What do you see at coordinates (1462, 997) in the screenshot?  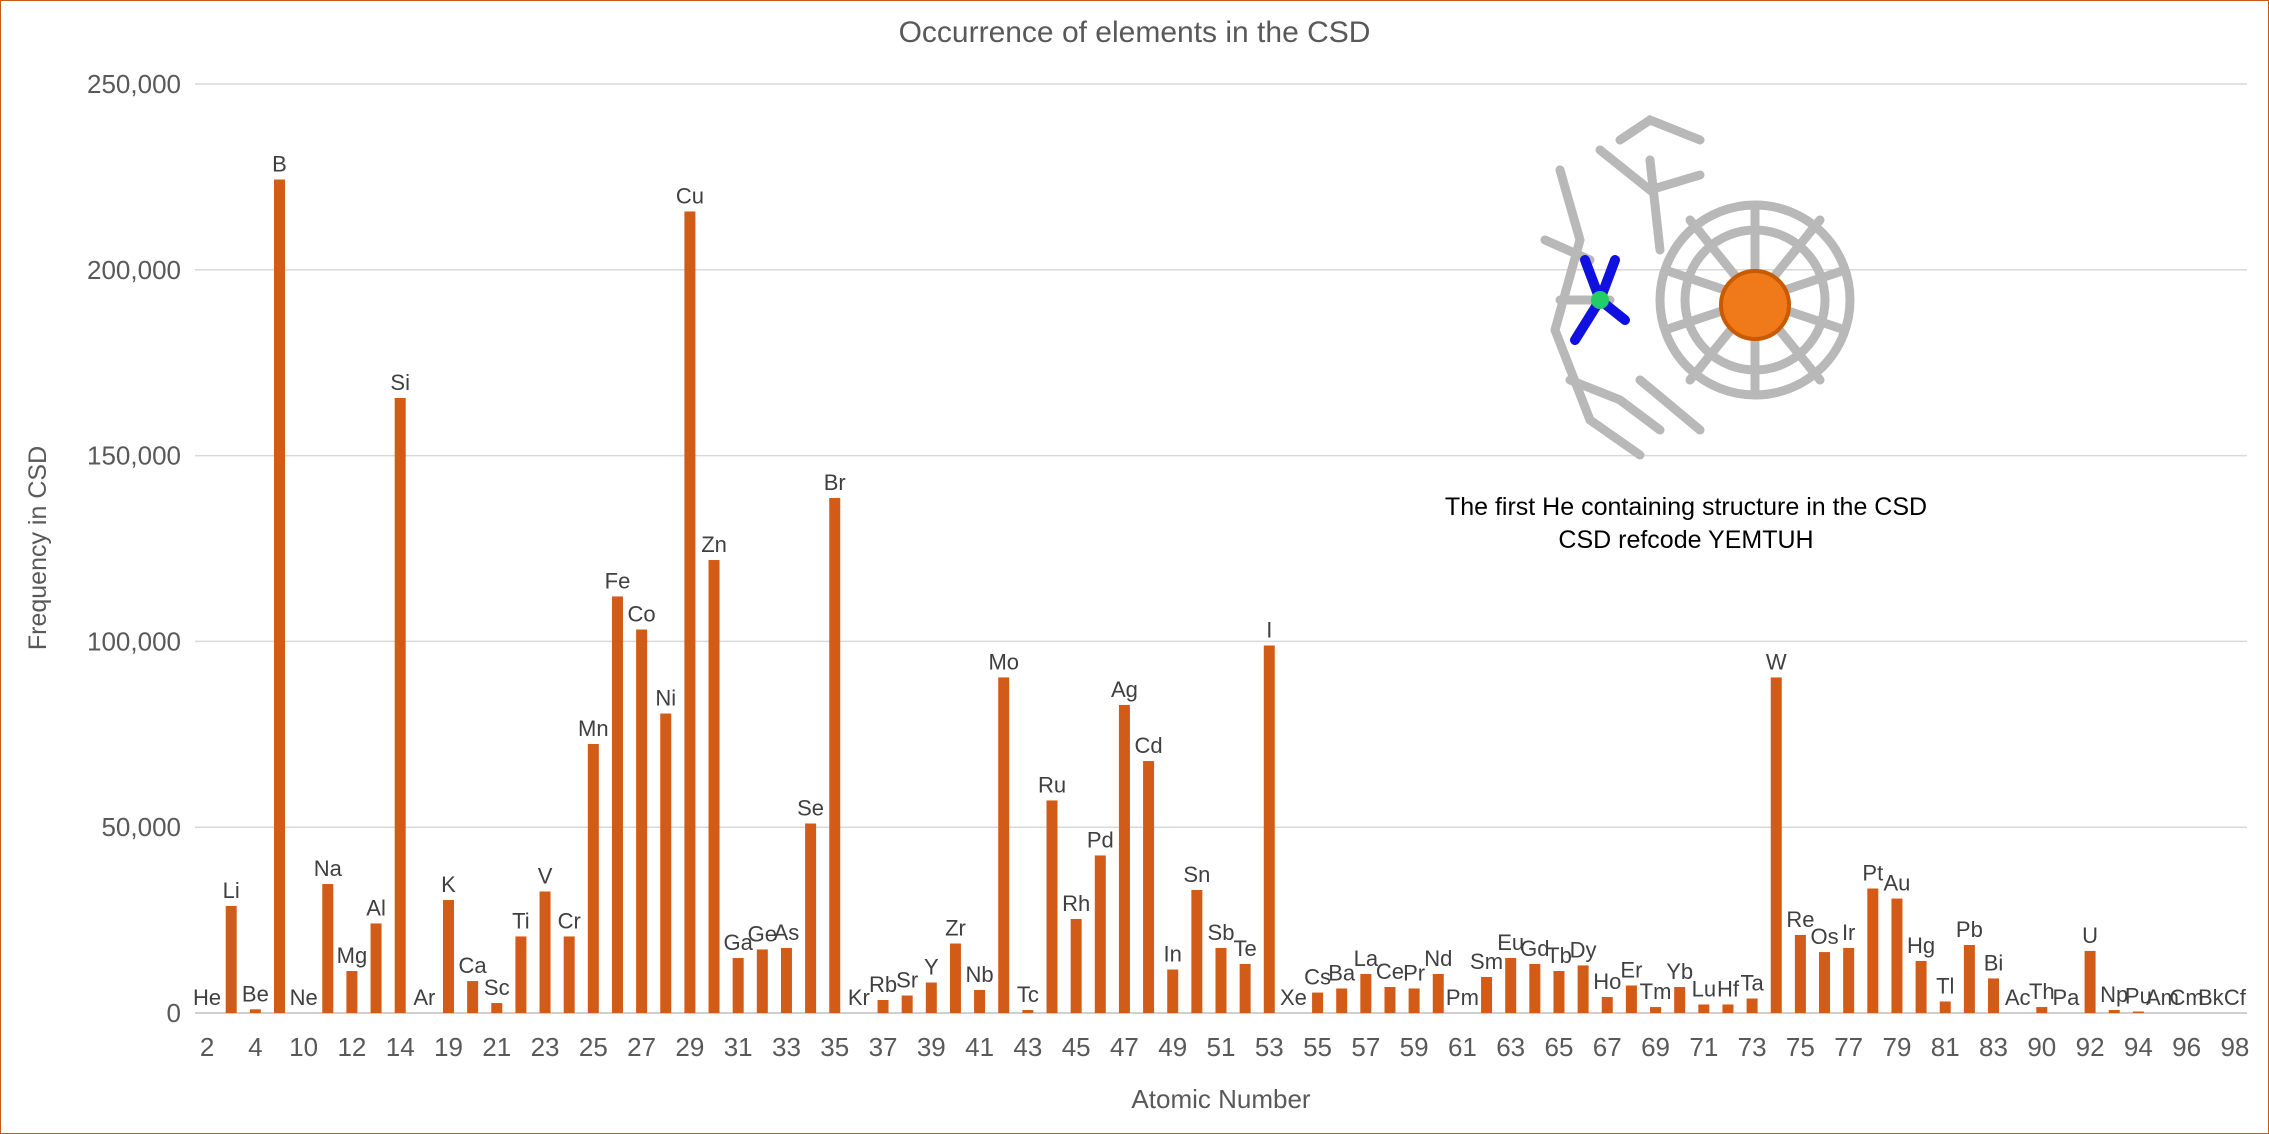 I see `data-label: Pm` at bounding box center [1462, 997].